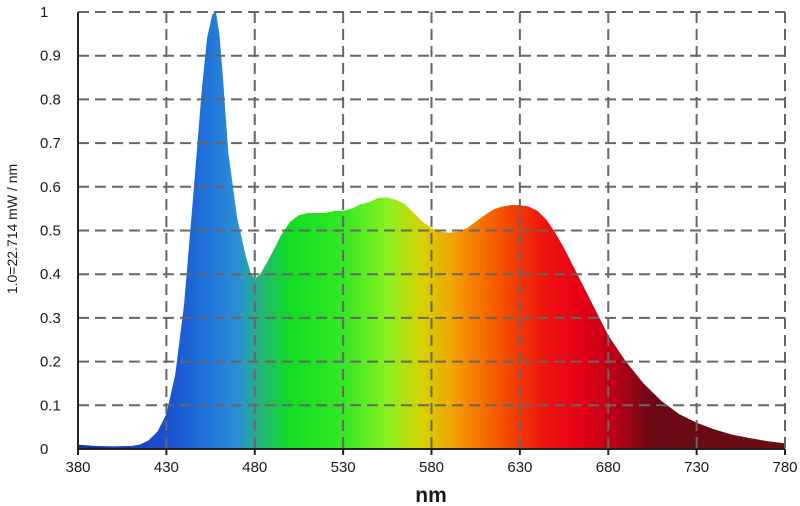  I want to click on y-tick-label-8: 0.8, so click(50, 99).